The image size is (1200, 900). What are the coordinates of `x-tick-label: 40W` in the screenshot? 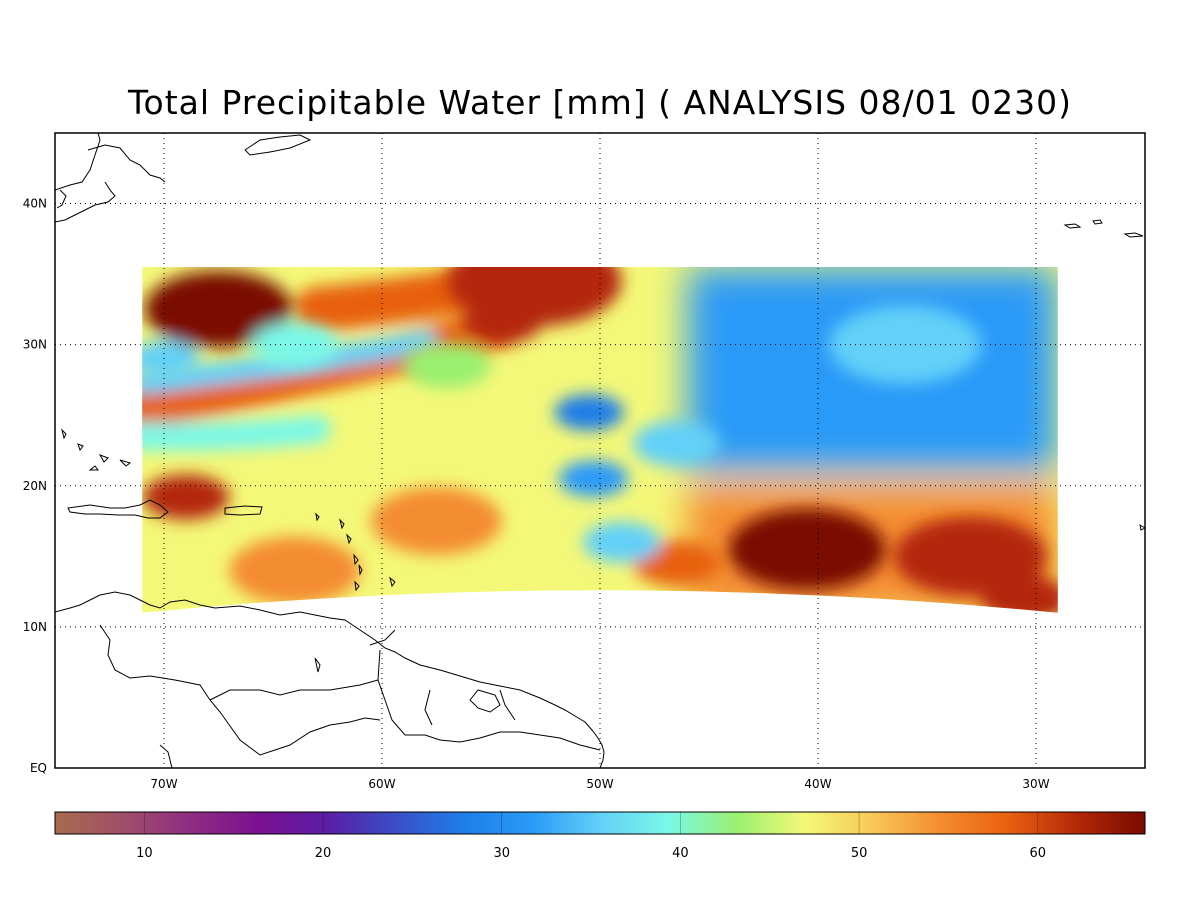 It's located at (817, 784).